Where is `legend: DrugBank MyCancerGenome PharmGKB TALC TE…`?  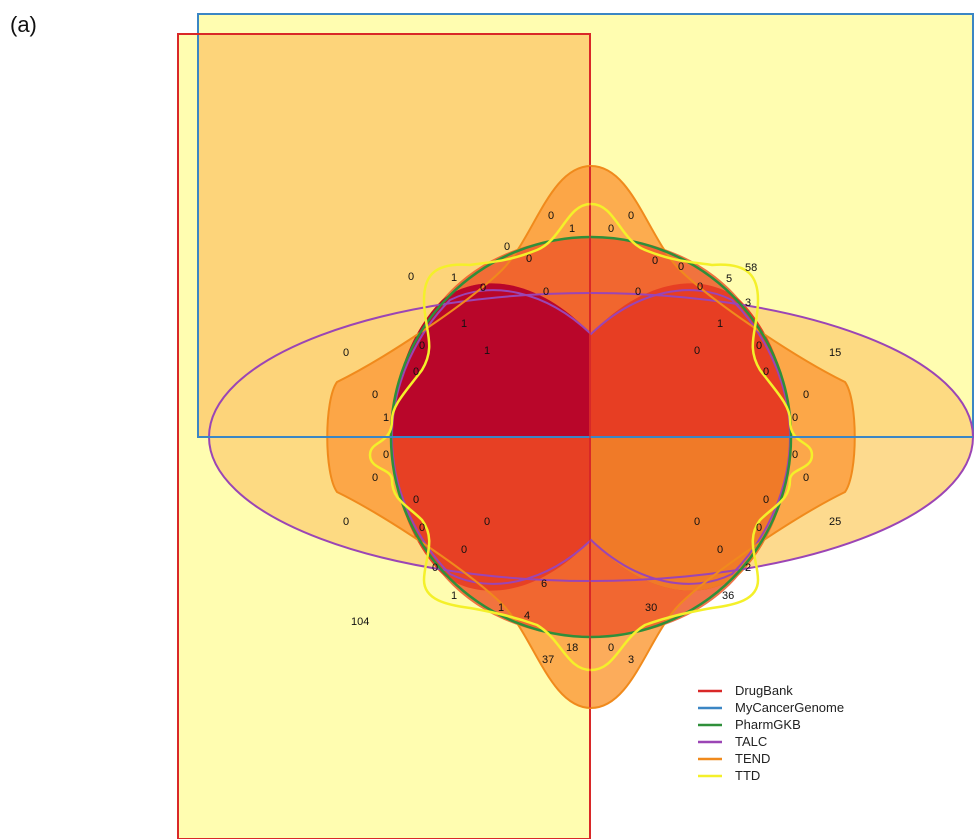 legend: DrugBank MyCancerGenome PharmGKB TALC TE… is located at coordinates (771, 733).